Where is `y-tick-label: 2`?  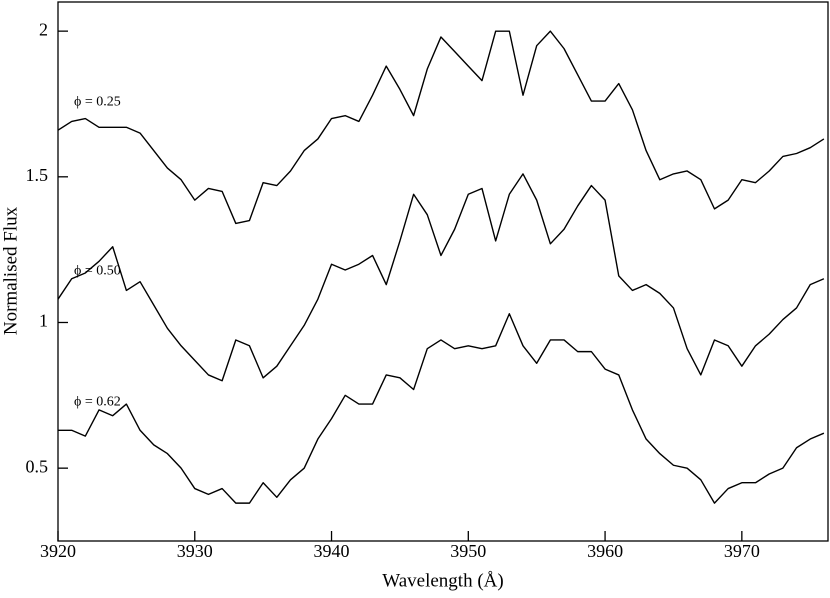
y-tick-label: 2 is located at coordinates (43, 29).